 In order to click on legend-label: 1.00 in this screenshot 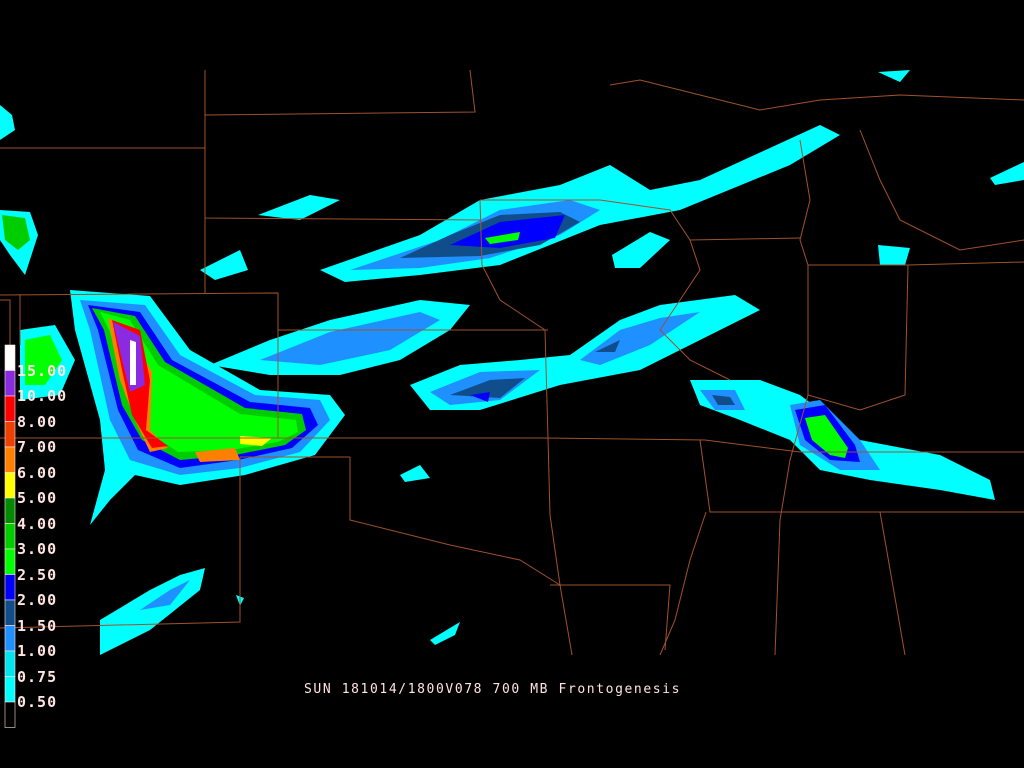, I will do `click(37, 651)`.